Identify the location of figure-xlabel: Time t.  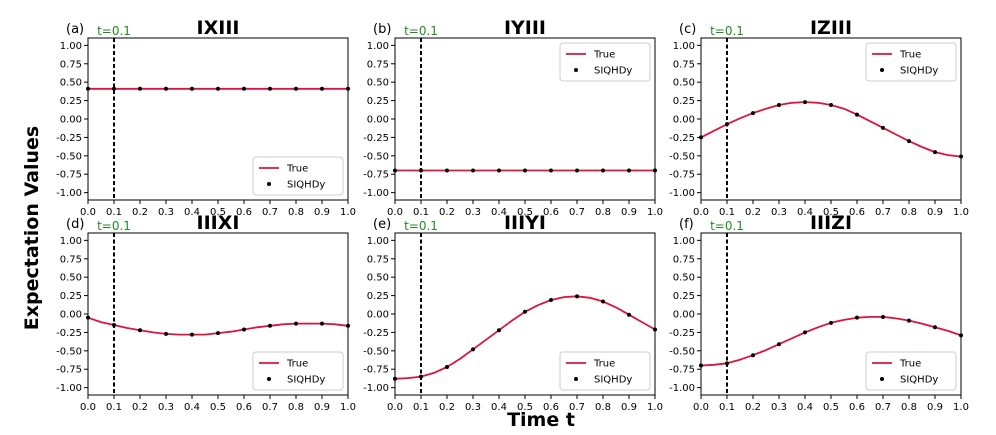
(541, 420).